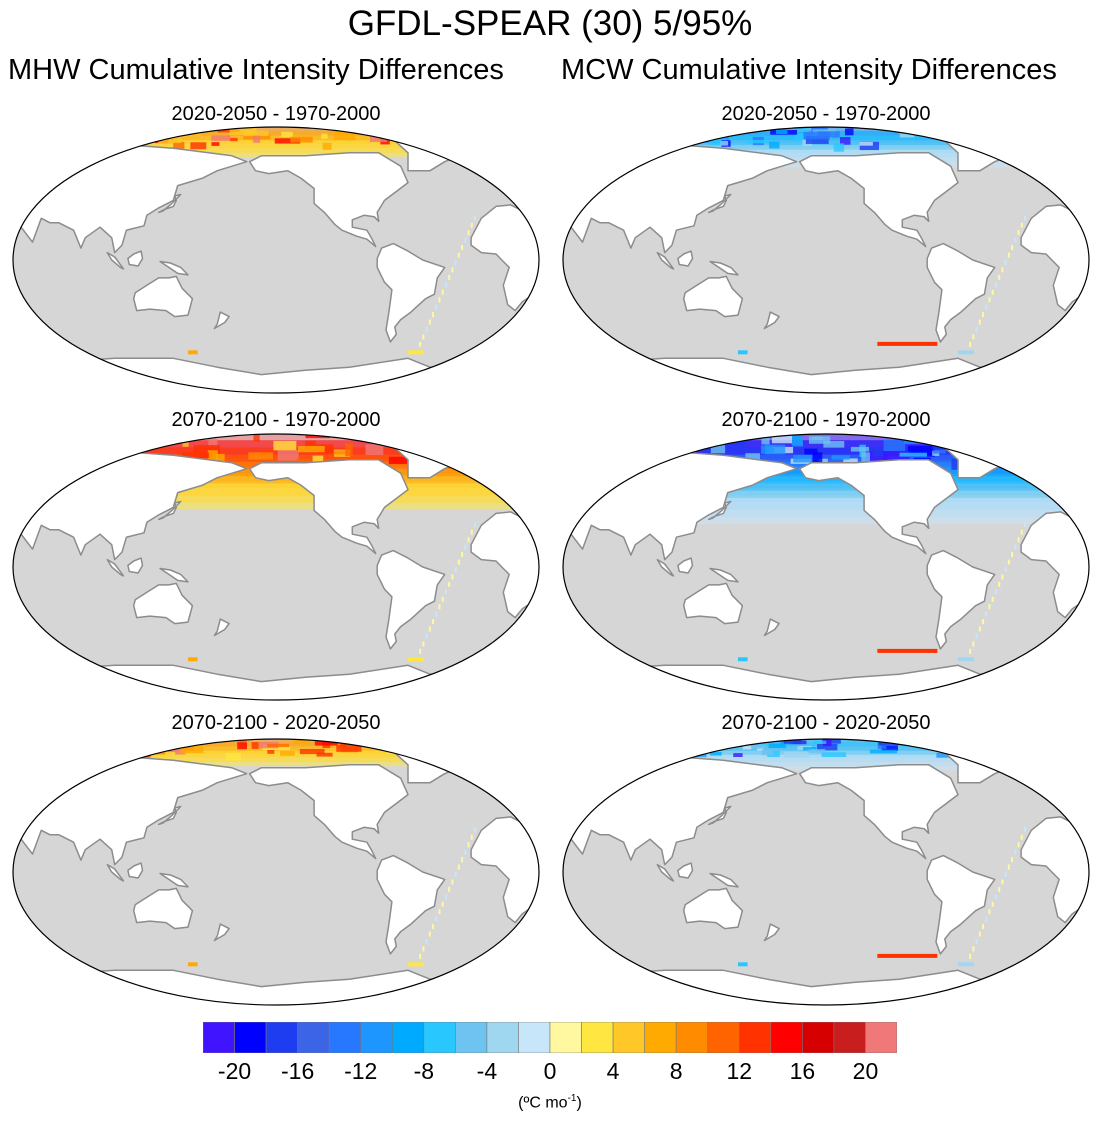 Image resolution: width=1100 pixels, height=1124 pixels. I want to click on landmass-australia, so click(713, 908).